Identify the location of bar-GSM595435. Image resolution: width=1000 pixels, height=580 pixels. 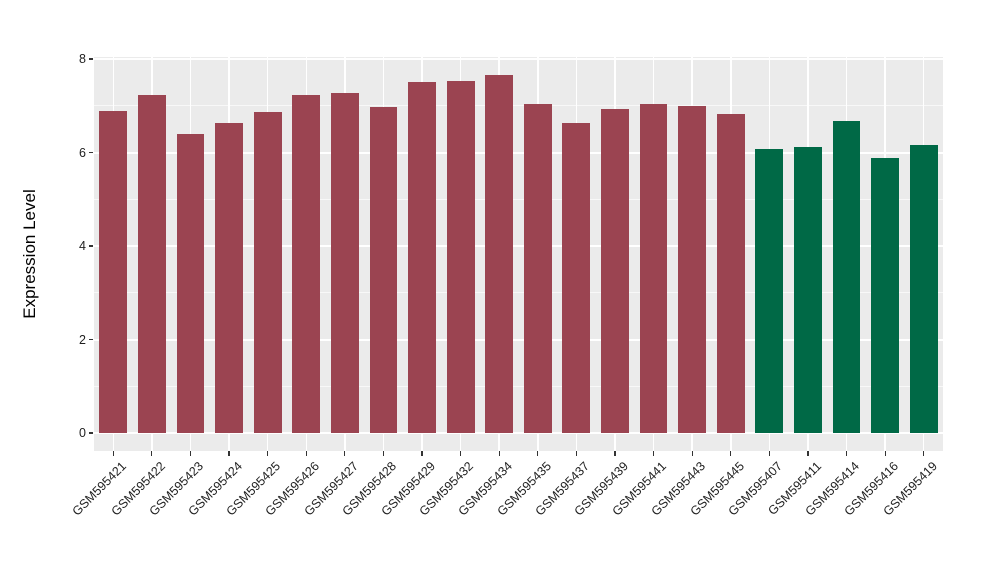
(537, 268).